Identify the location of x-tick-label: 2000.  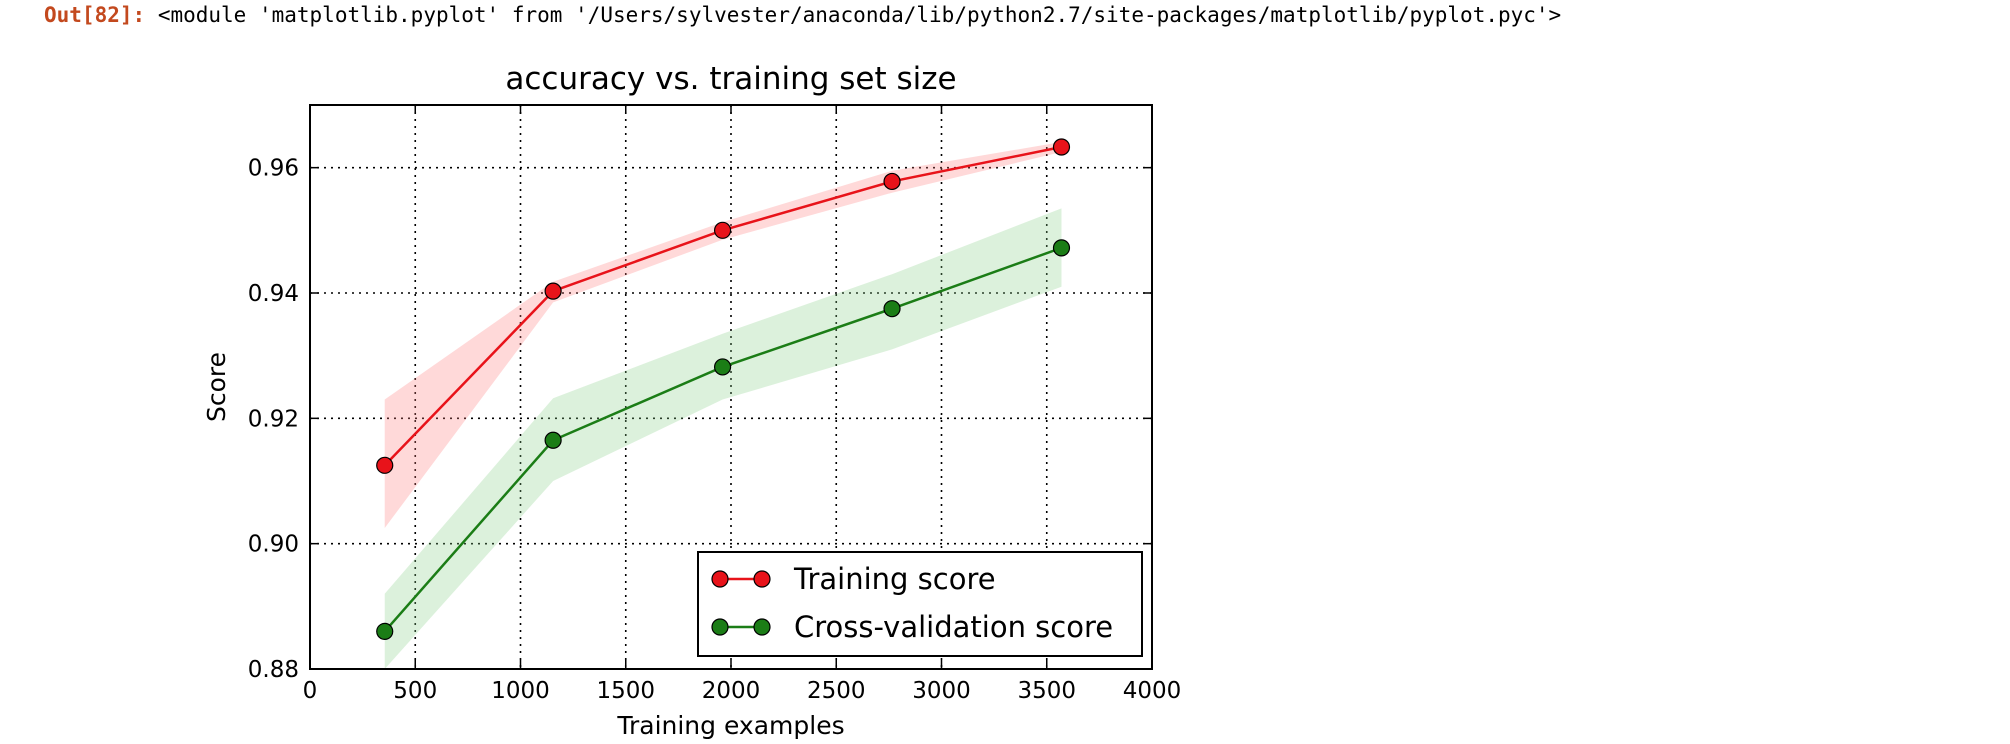
(731, 691).